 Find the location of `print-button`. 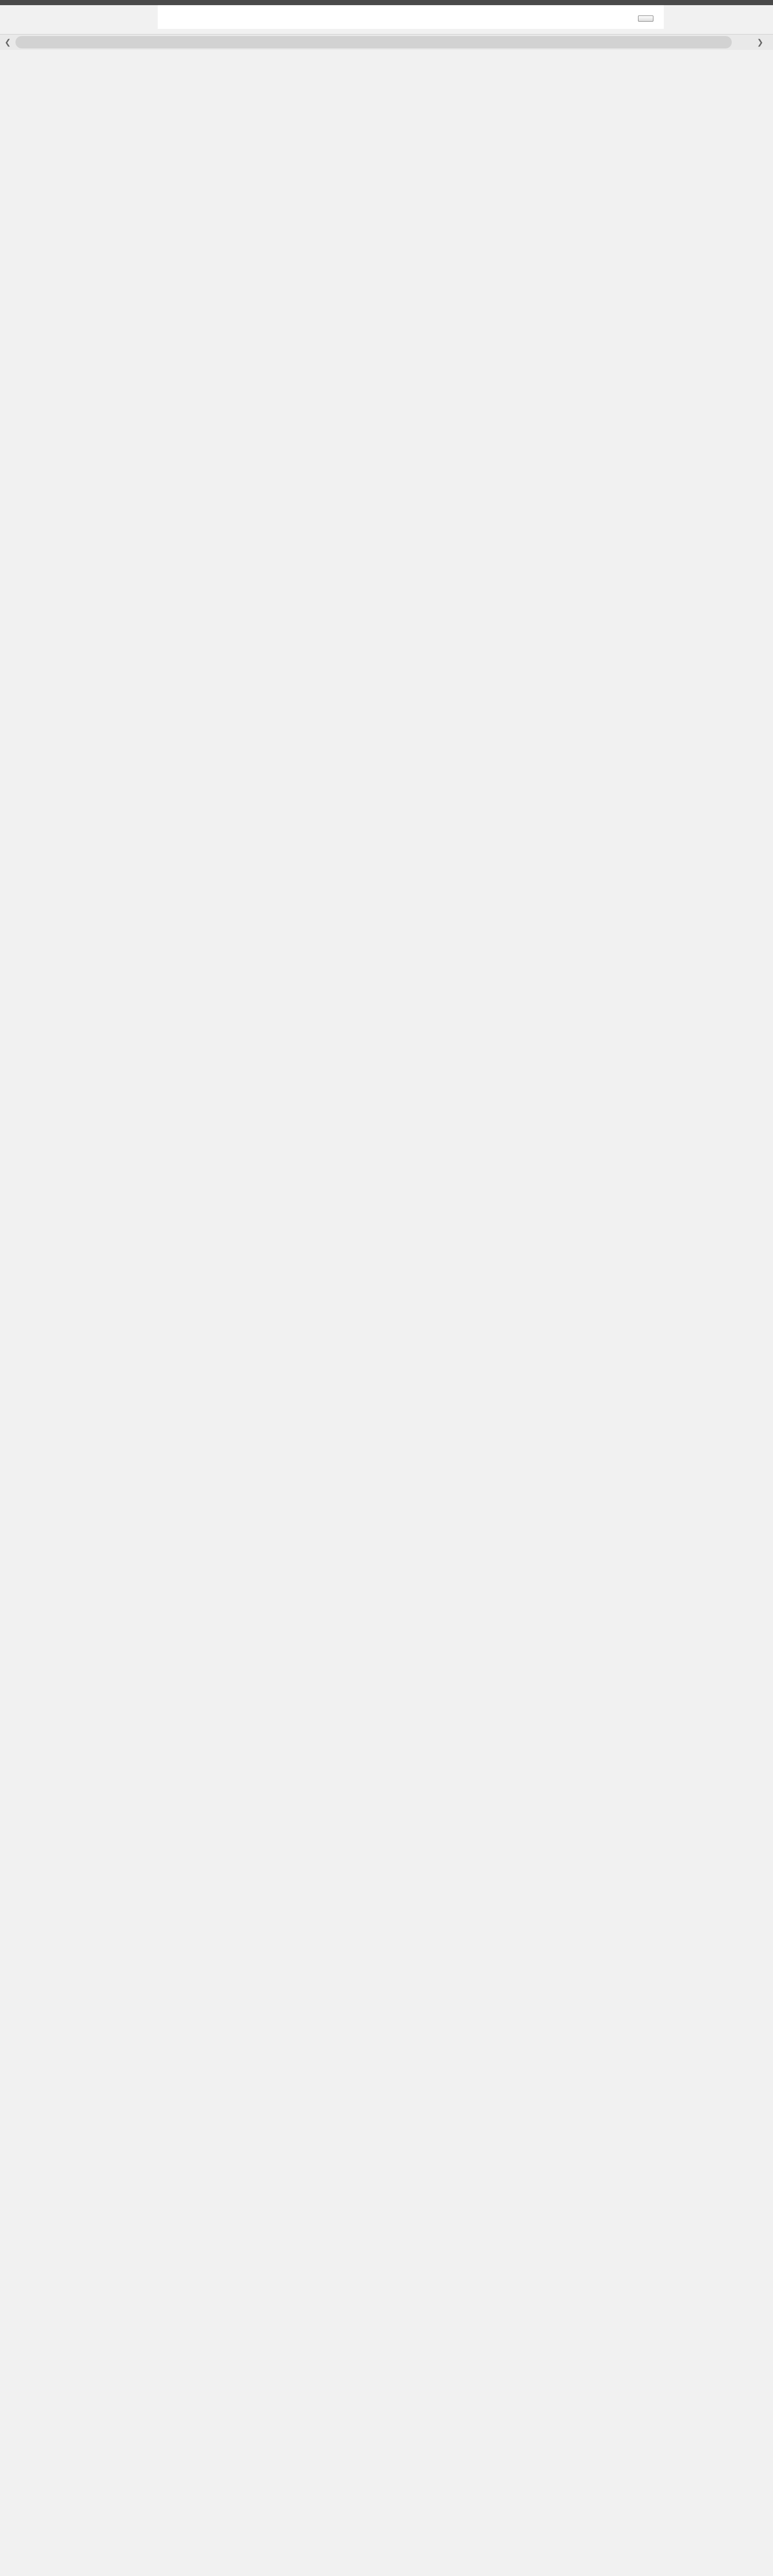

print-button is located at coordinates (645, 18).